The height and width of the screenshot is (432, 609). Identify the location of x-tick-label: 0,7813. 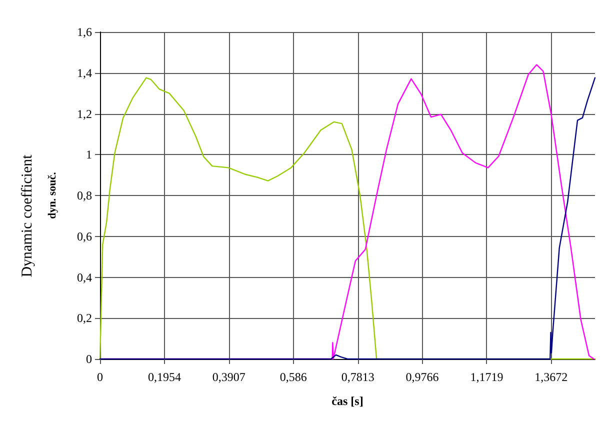
(357, 377).